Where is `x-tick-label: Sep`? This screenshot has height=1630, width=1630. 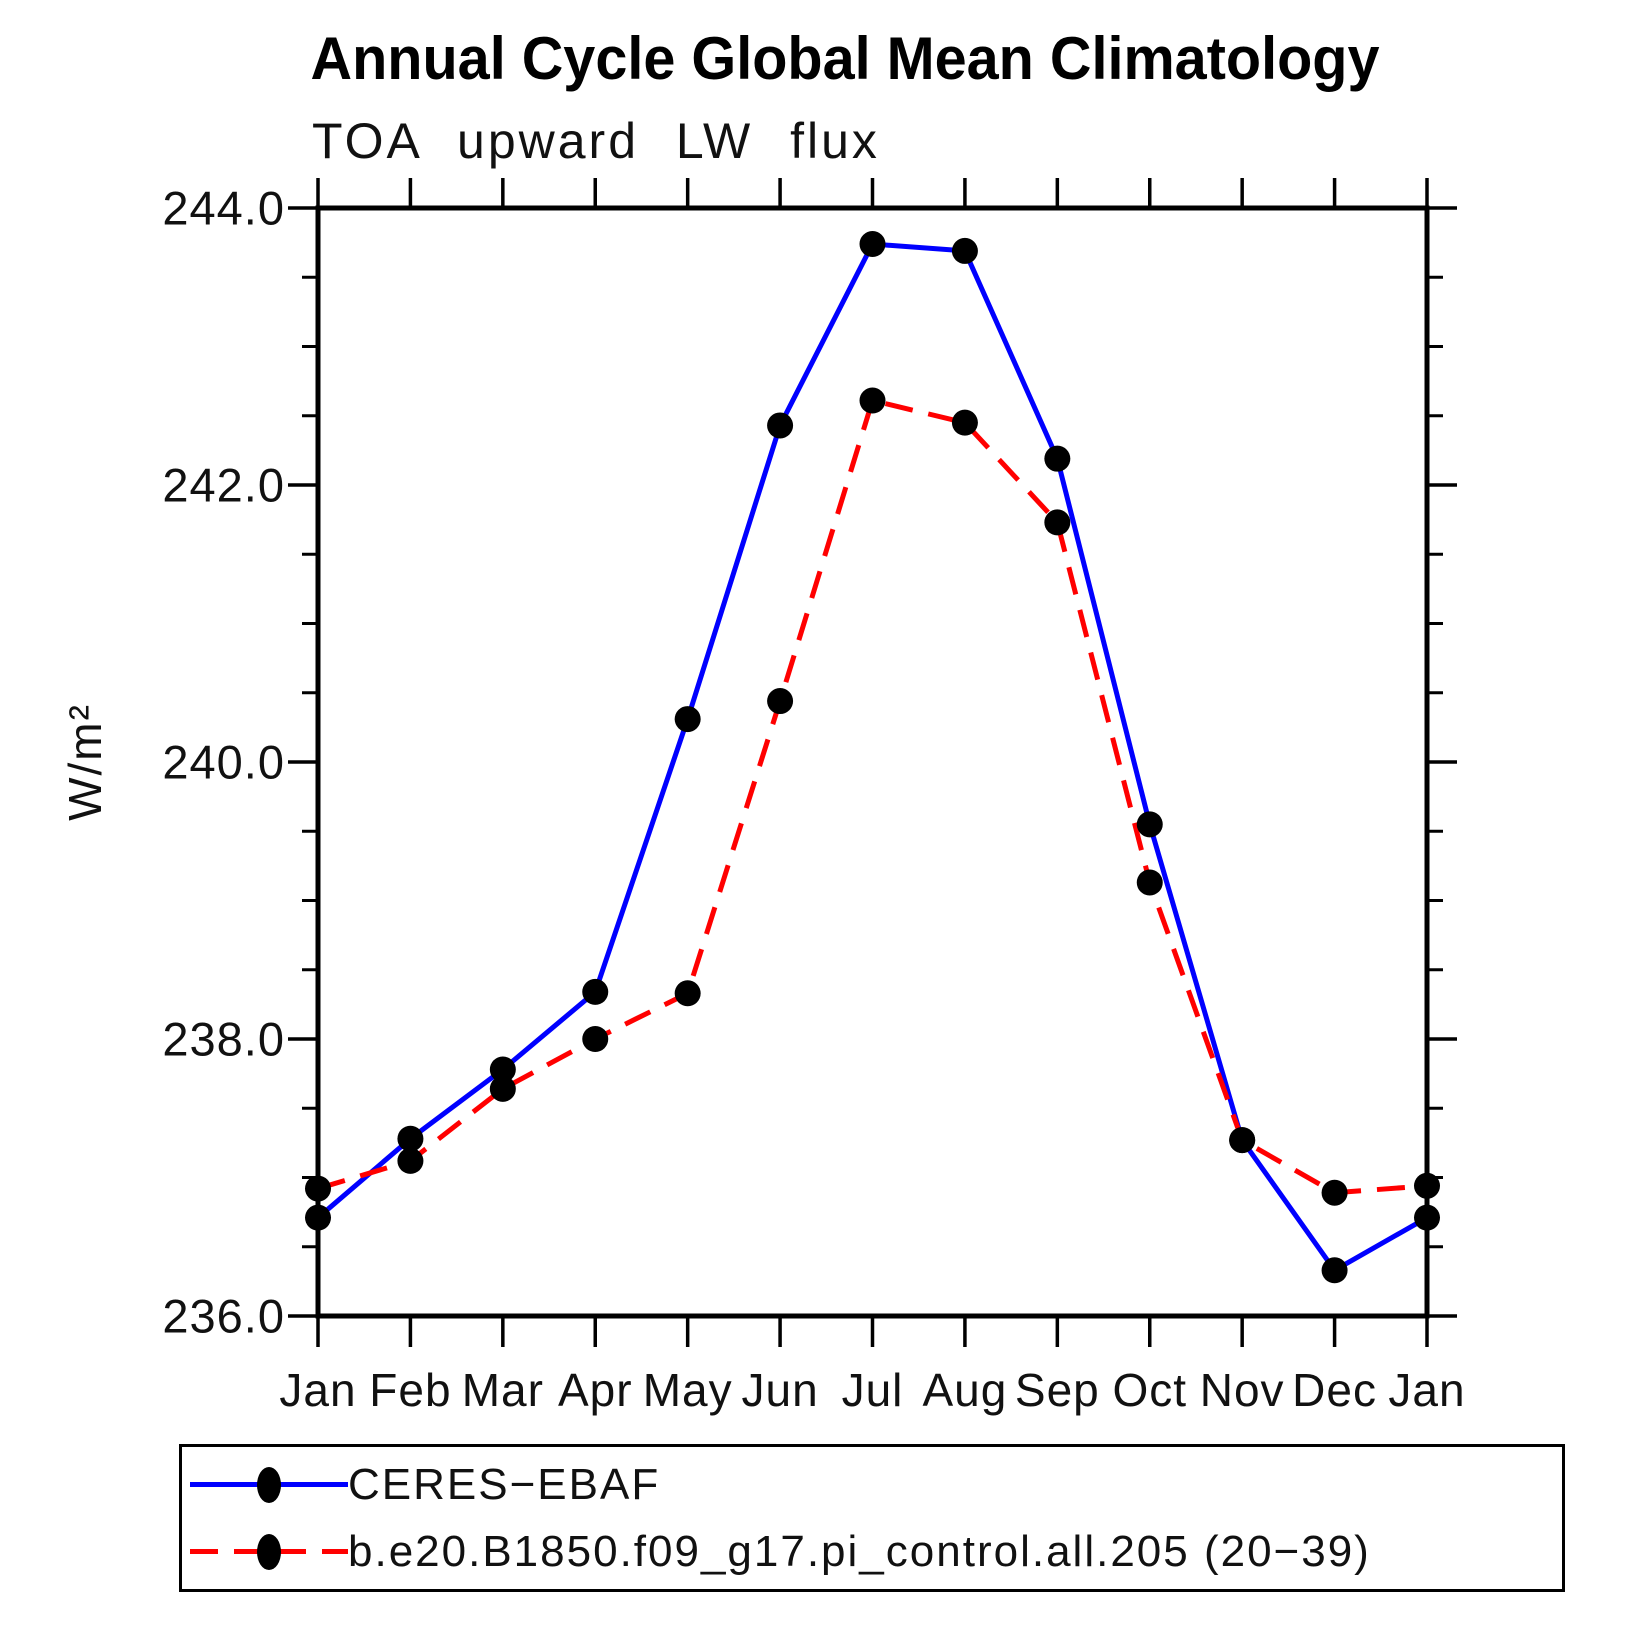
x-tick-label: Sep is located at coordinates (1057, 1390).